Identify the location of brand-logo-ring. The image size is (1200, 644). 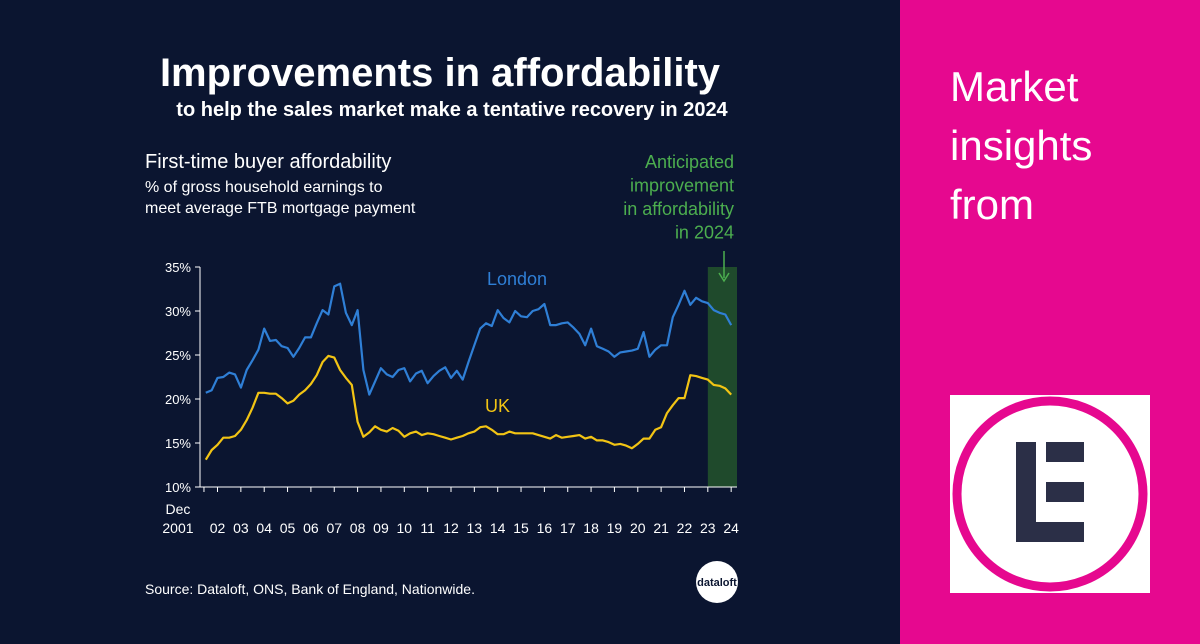
(1050, 494).